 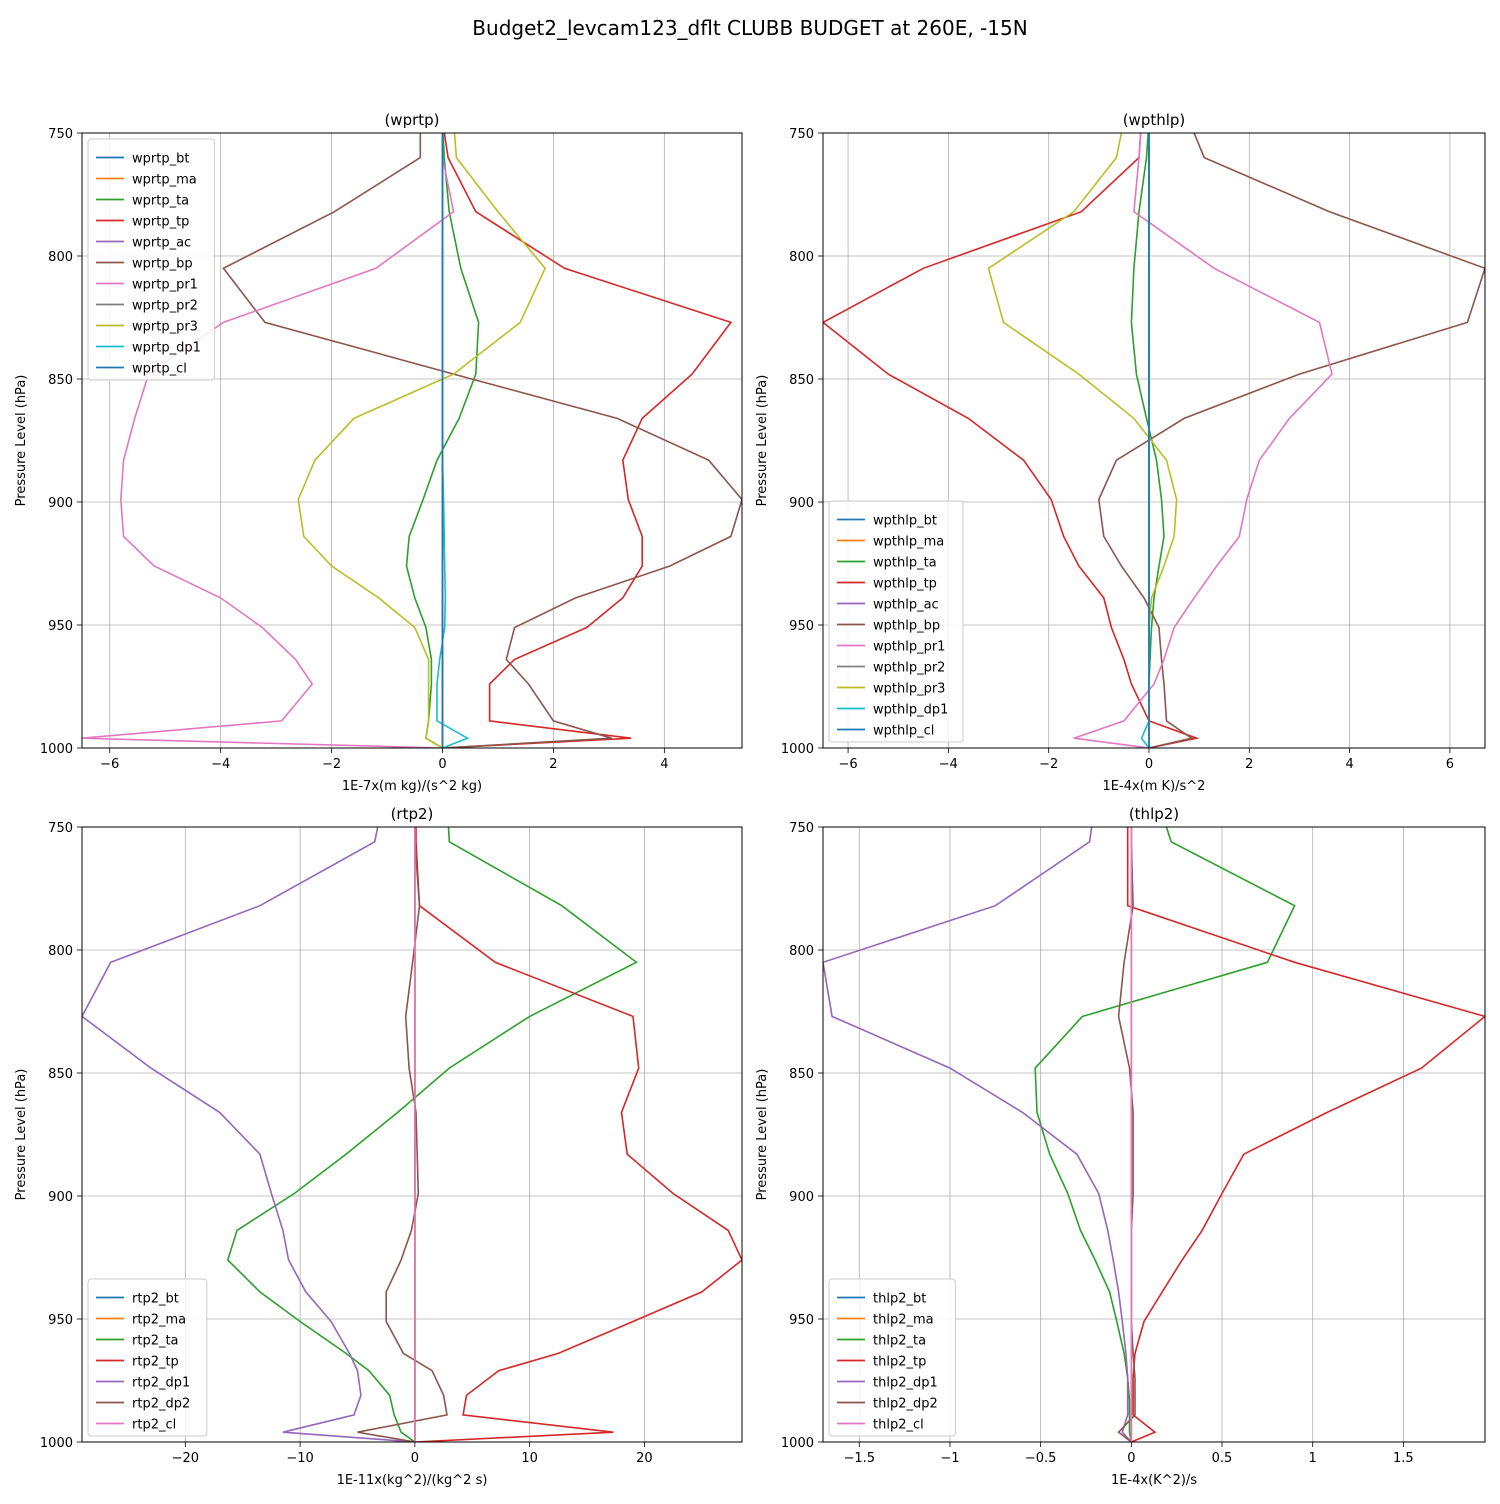 What do you see at coordinates (453, 440) in the screenshot?
I see `series-line-wprtp_dp1` at bounding box center [453, 440].